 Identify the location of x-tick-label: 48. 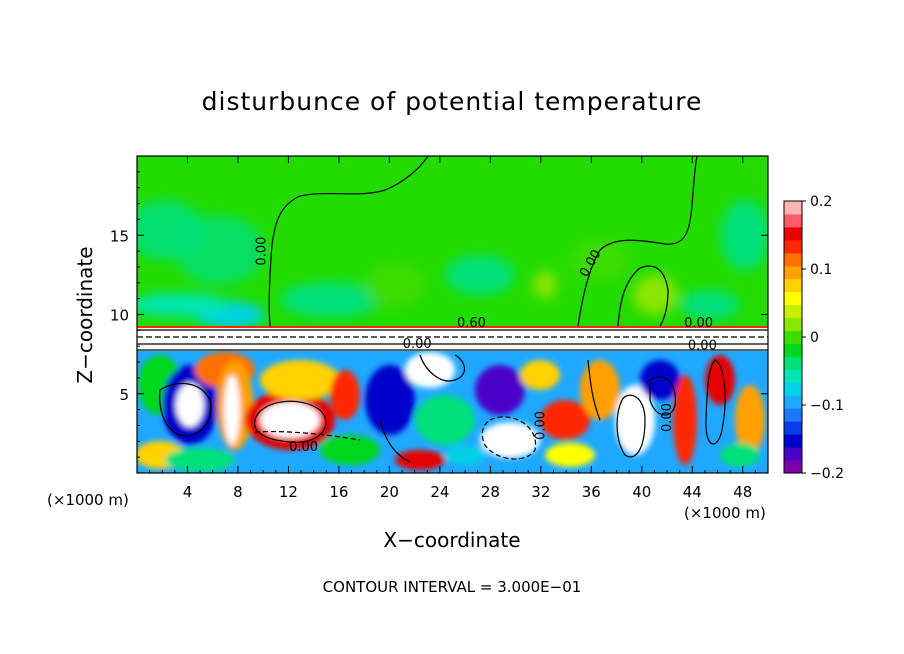
(742, 492).